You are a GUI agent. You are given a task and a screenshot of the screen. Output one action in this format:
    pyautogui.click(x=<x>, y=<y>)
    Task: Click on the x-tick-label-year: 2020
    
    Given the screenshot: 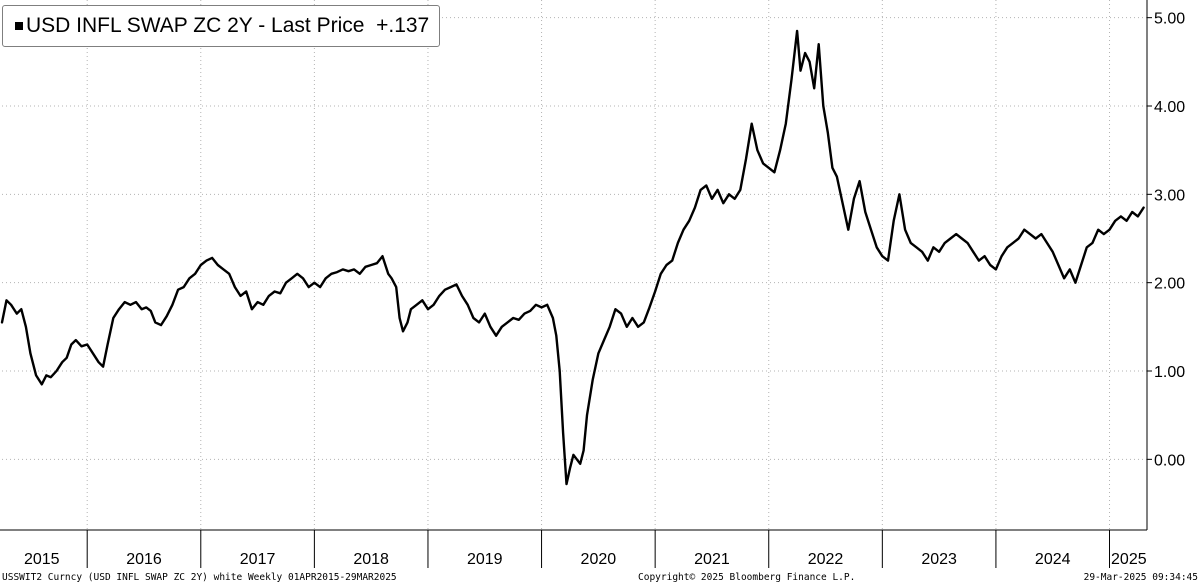 What is the action you would take?
    pyautogui.click(x=599, y=559)
    